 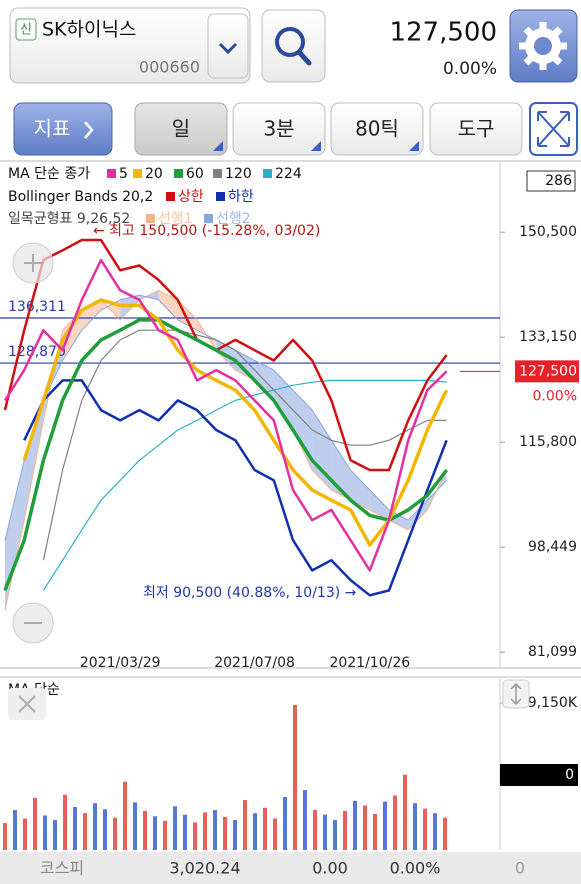 What do you see at coordinates (520, 868) in the screenshot?
I see `footer-volume: 0` at bounding box center [520, 868].